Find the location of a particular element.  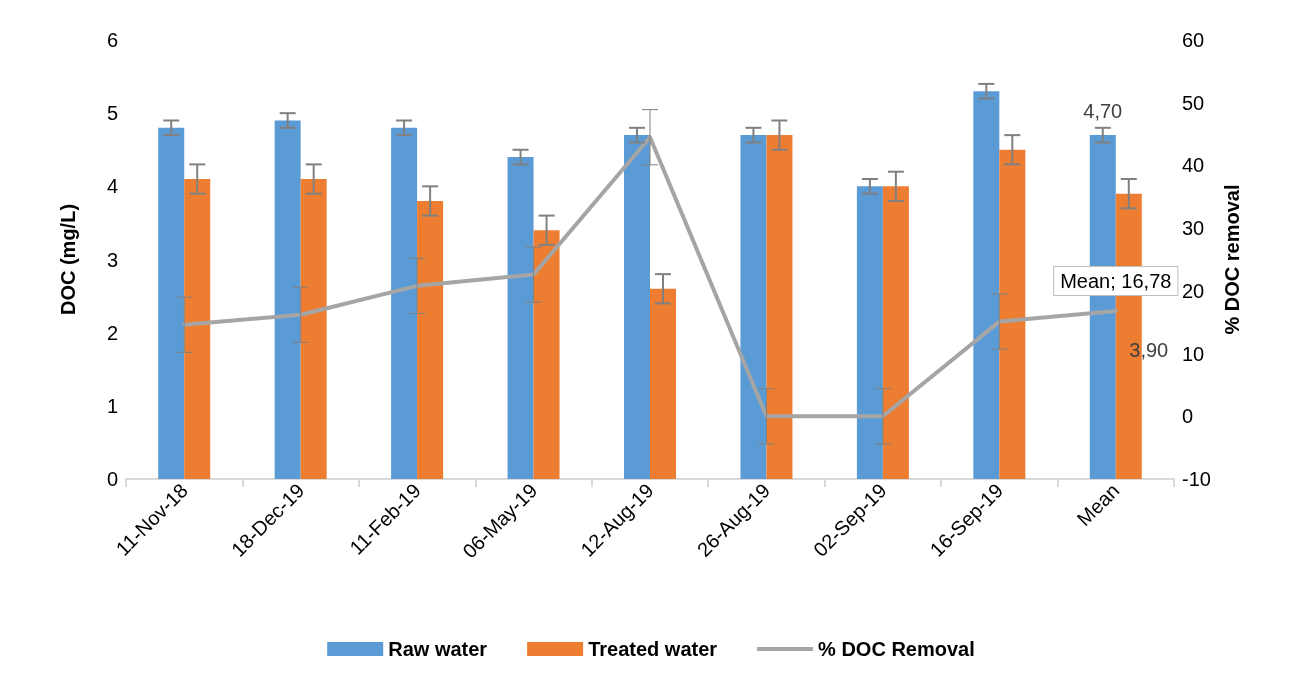

y-tick-label: 2 is located at coordinates (112, 332).